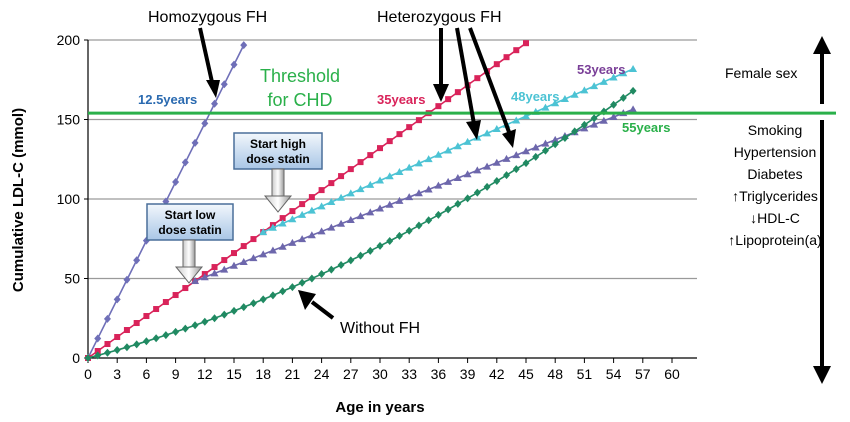 The width and height of the screenshot is (850, 422). Describe the element at coordinates (167, 99) in the screenshot. I see `years-label-12-5: 12.5years` at that location.